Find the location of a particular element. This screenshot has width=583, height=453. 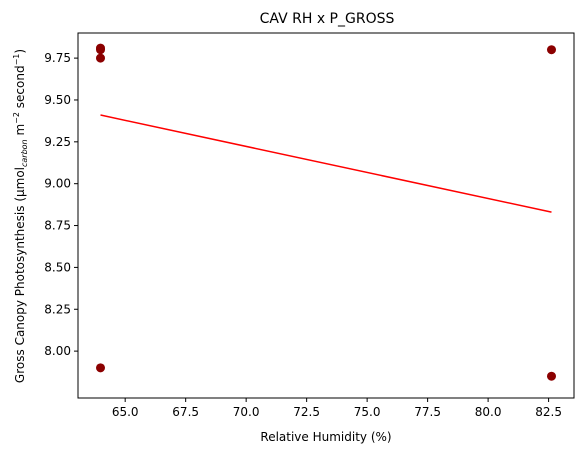

y-axis-label-sup1: −2 is located at coordinates (16, 118).